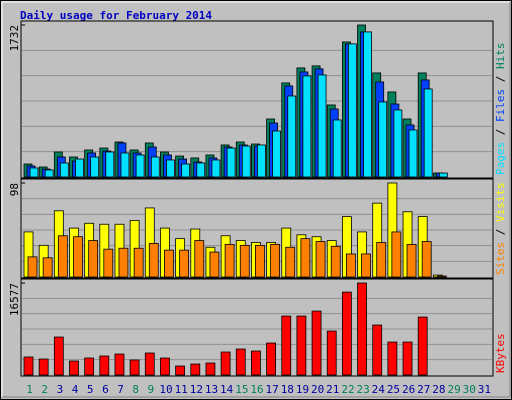 This screenshot has width=512, height=400. Describe the element at coordinates (287, 389) in the screenshot. I see `x-tick-label: 18` at that location.